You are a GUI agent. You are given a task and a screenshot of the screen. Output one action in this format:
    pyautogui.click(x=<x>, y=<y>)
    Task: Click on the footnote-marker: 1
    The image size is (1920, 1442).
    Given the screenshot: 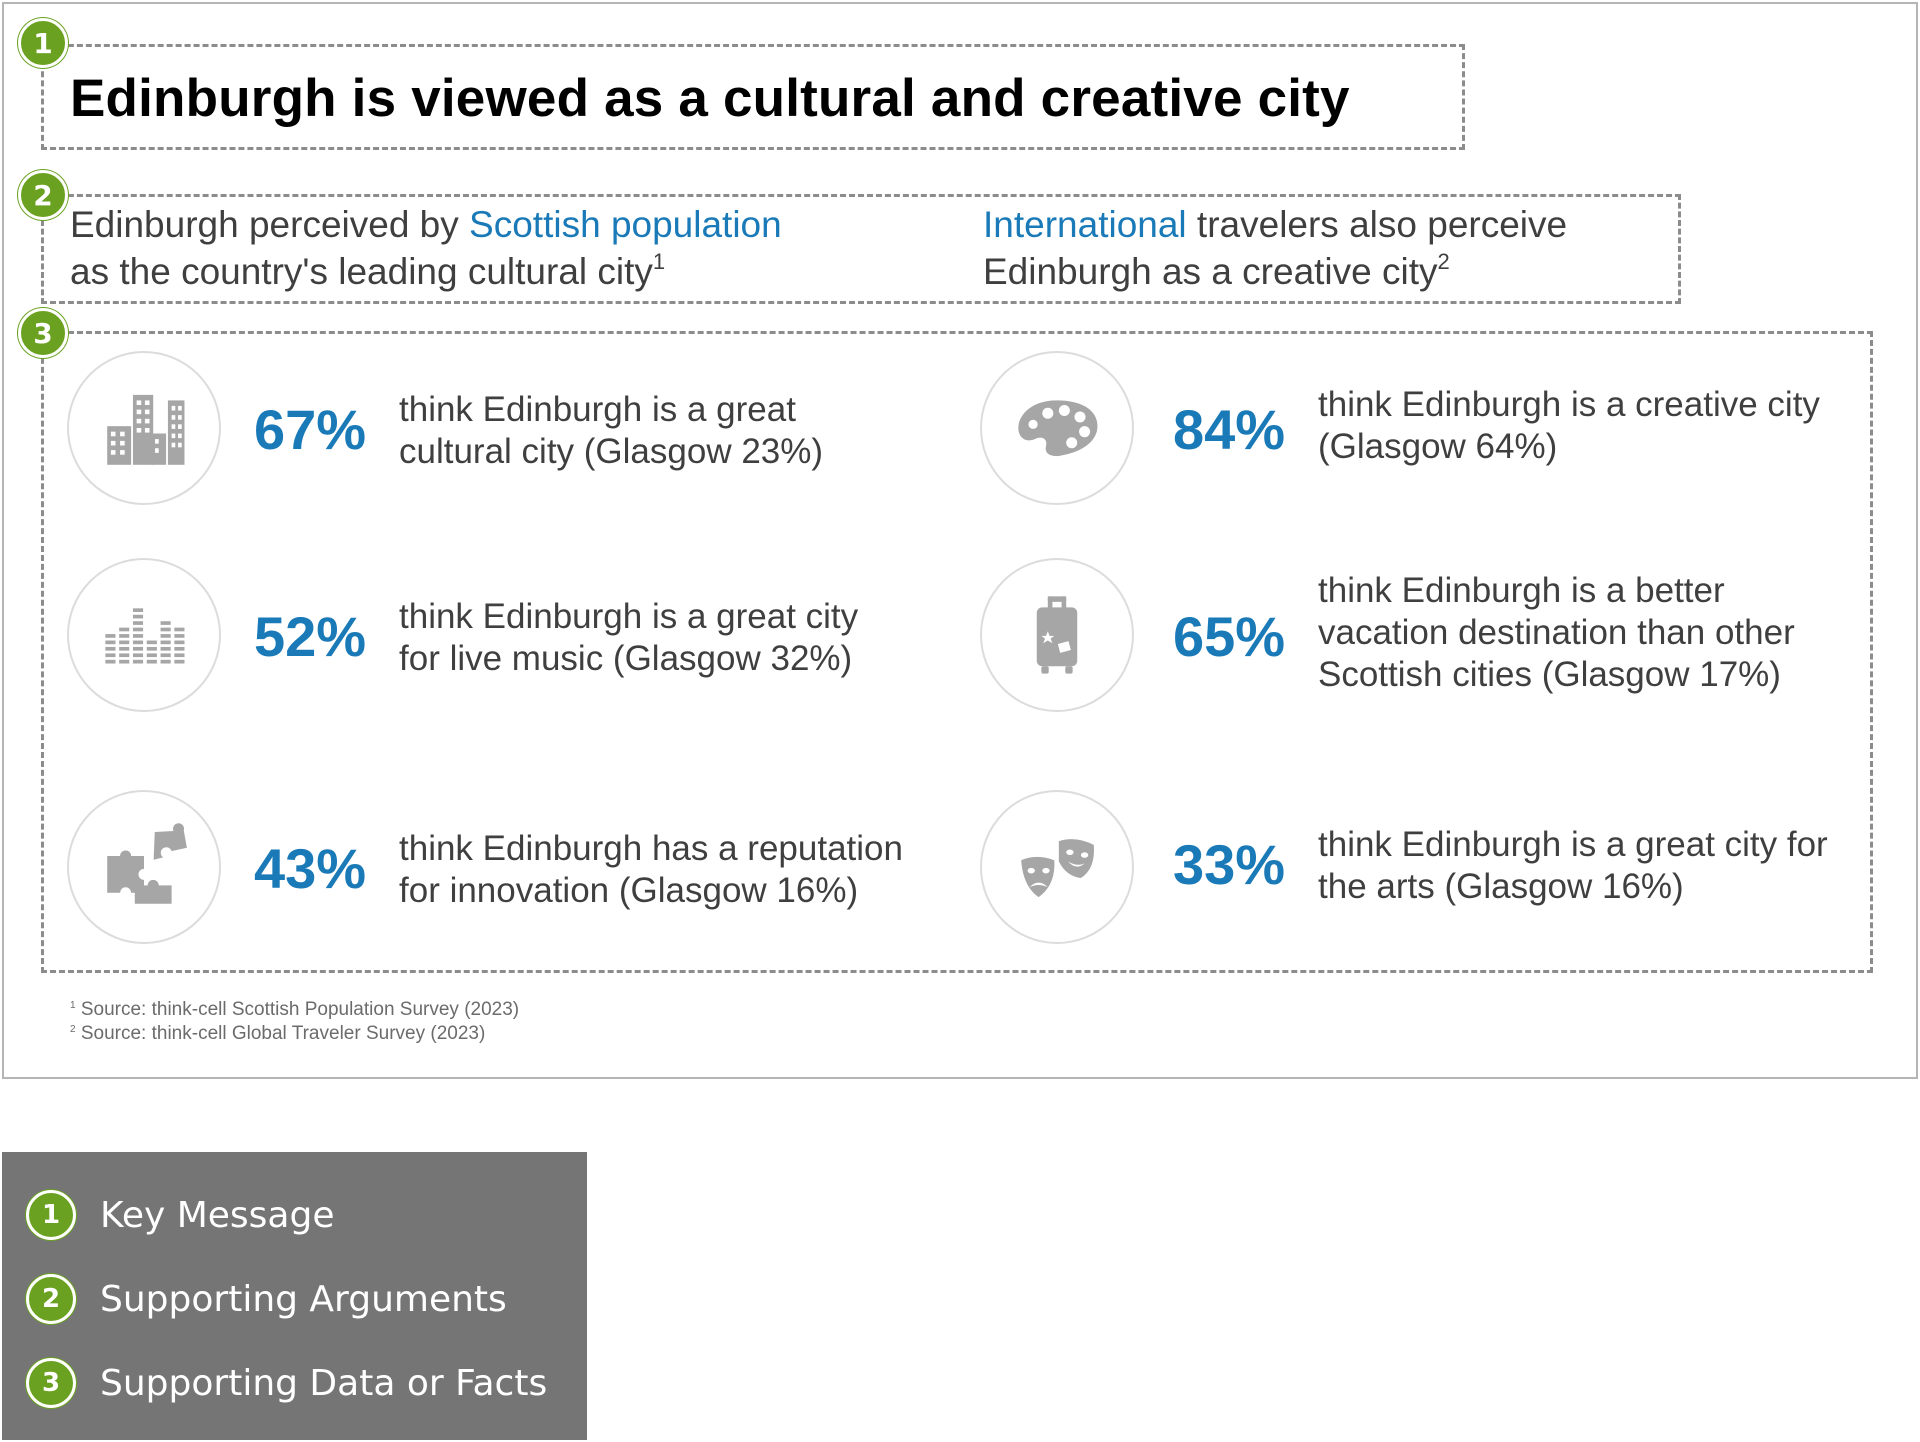 What is the action you would take?
    pyautogui.click(x=73, y=1005)
    